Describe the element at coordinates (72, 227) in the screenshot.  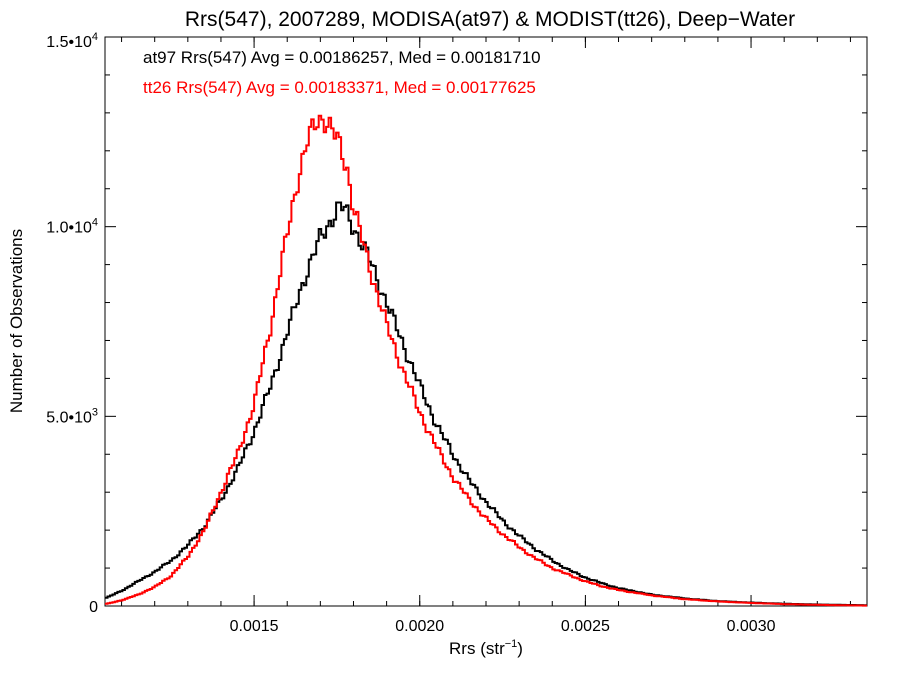
I see `y-tick-label: 1.0•104` at that location.